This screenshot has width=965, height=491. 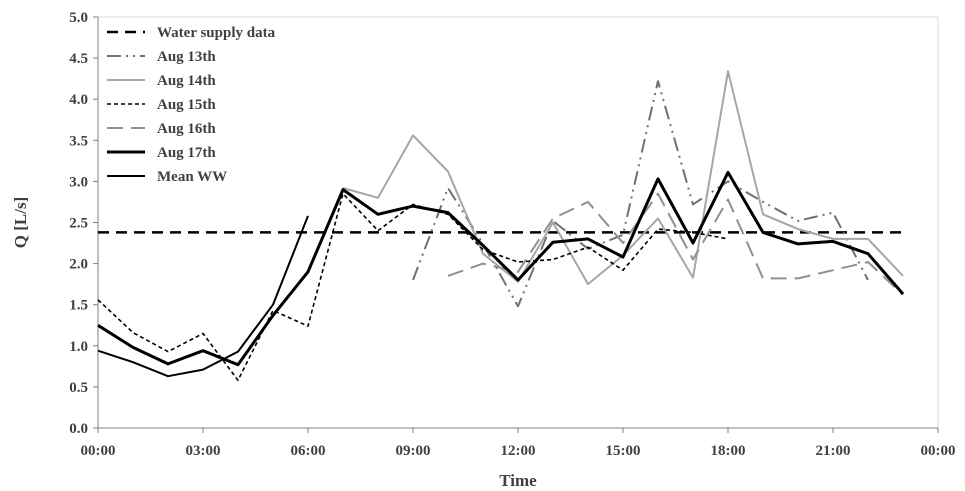 I want to click on y-tick-label: 2.5, so click(x=78, y=224).